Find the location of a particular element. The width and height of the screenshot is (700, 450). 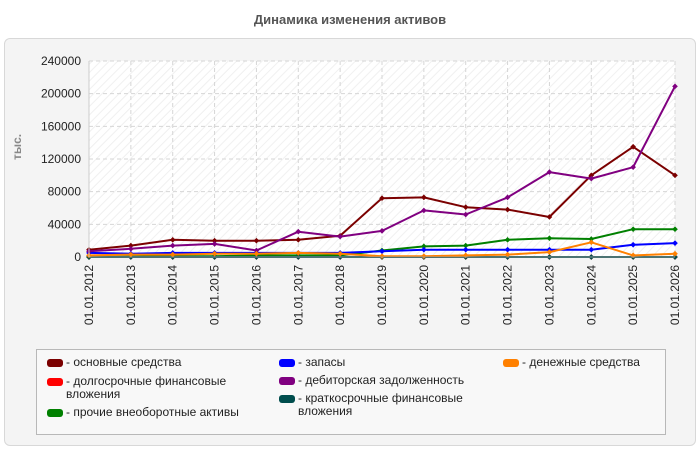

x-tick-label: 01.01.2019 is located at coordinates (382, 295).